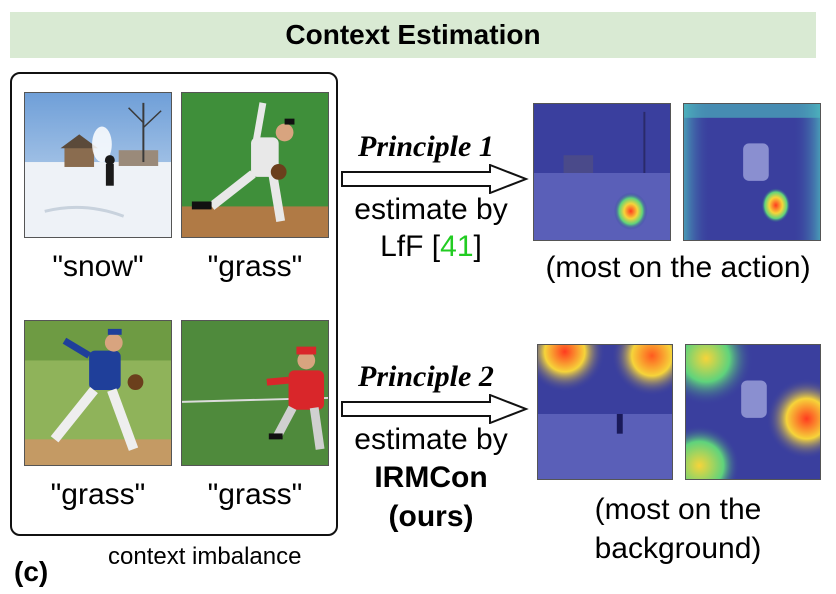 The height and width of the screenshot is (594, 836). Describe the element at coordinates (457, 246) in the screenshot. I see `reference-41: 41` at that location.